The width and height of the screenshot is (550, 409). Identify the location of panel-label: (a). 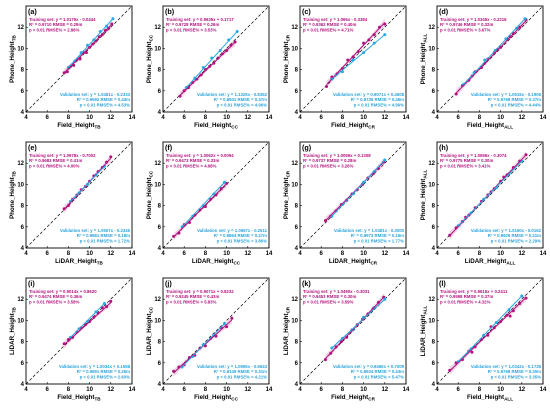
(32, 11).